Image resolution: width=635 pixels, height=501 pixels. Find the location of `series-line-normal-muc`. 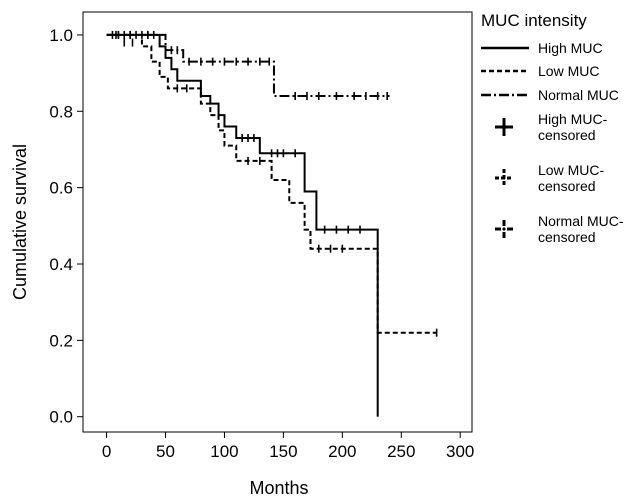

series-line-normal-muc is located at coordinates (248, 65).